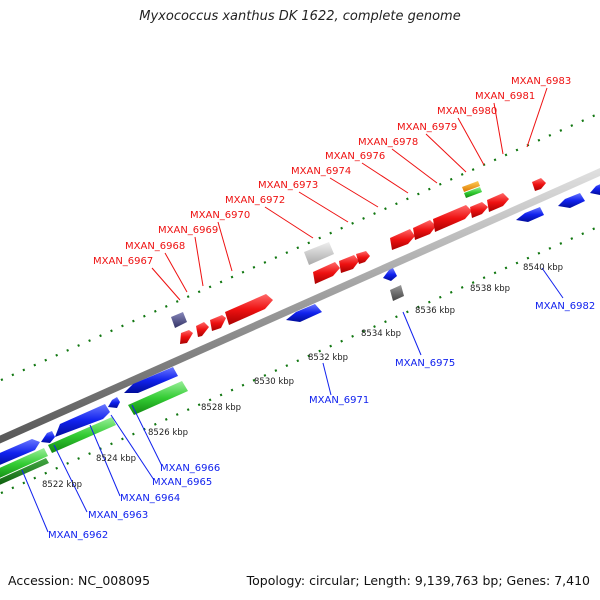 The image size is (600, 600). What do you see at coordinates (255, 200) in the screenshot?
I see `gene-label-forward: MXAN_6972` at bounding box center [255, 200].